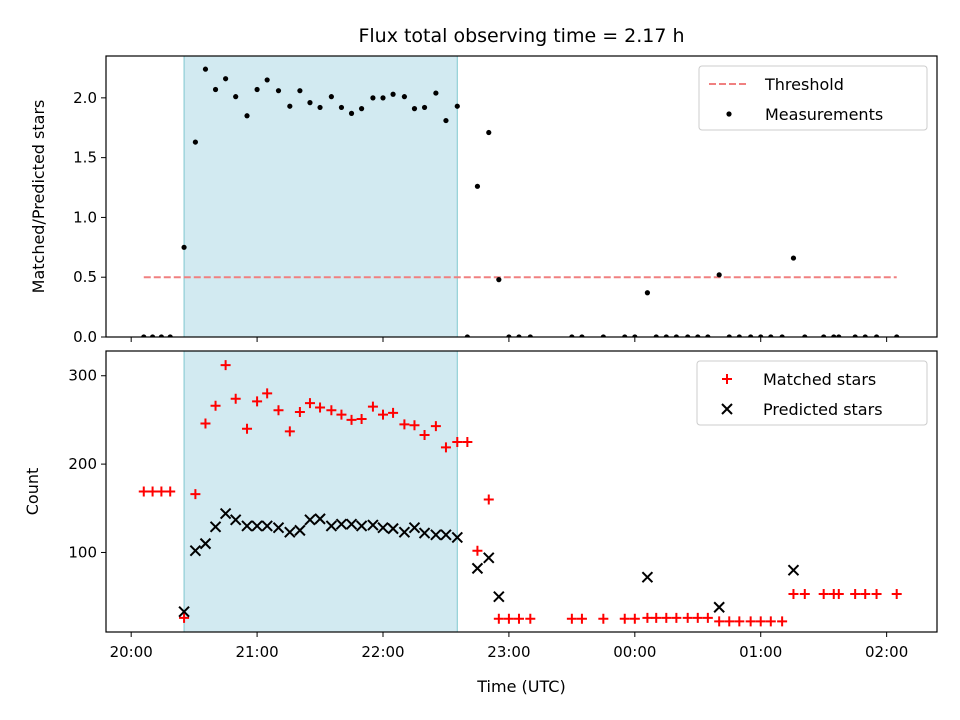 Image resolution: width=960 pixels, height=720 pixels. I want to click on legend-label: Matched stars, so click(819, 379).